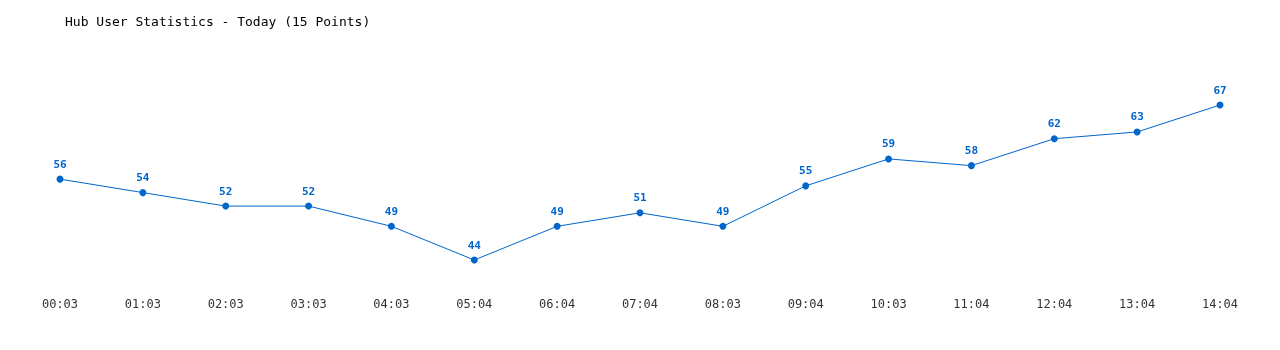 Image resolution: width=1280 pixels, height=350 pixels. What do you see at coordinates (1054, 124) in the screenshot?
I see `data-label: 62` at bounding box center [1054, 124].